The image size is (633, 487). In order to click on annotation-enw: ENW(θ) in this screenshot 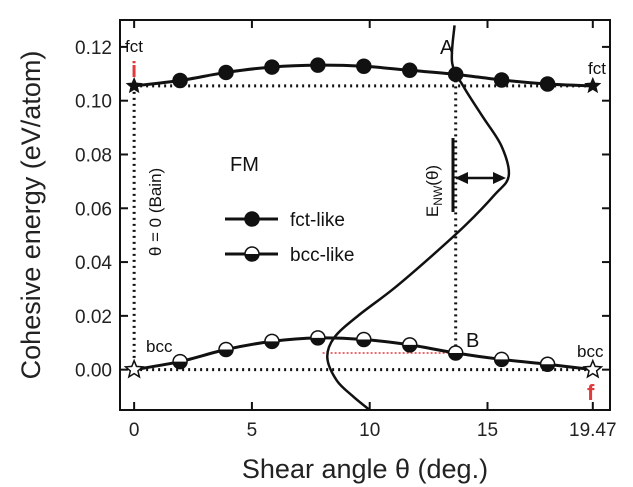, I will do `click(434, 191)`.